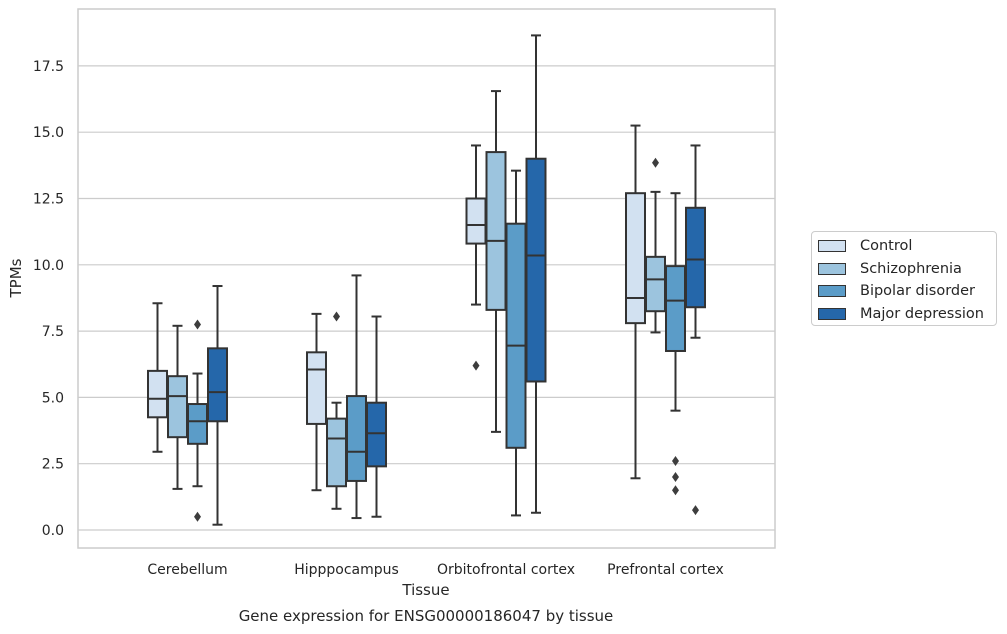  Describe the element at coordinates (53, 398) in the screenshot. I see `y-tick-label: 5.0` at that location.